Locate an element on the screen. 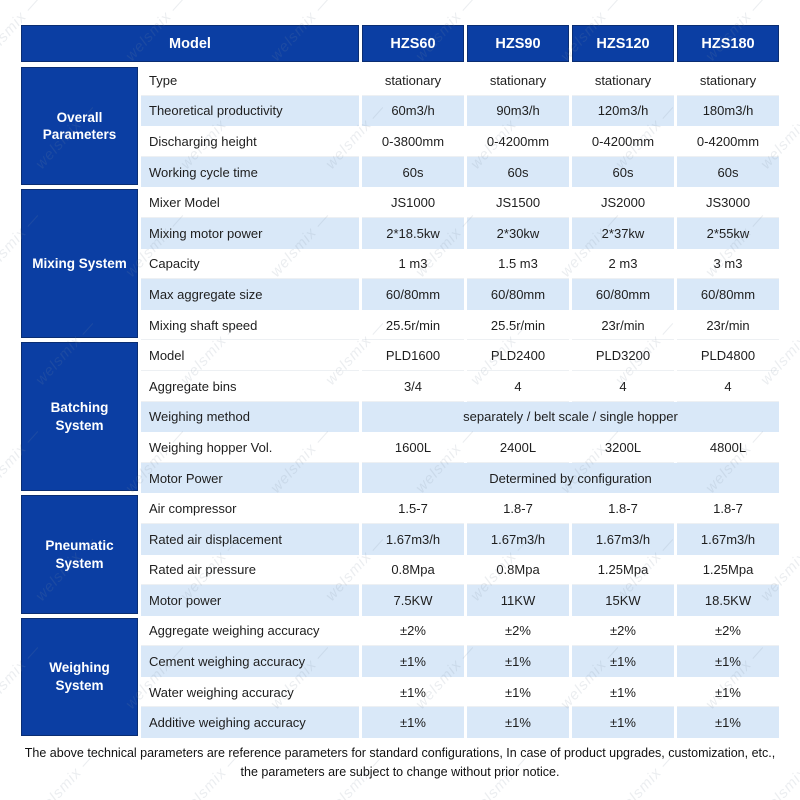 The height and width of the screenshot is (800, 800). section-label-overall-parameters: Overall Parameters is located at coordinates (79, 126).